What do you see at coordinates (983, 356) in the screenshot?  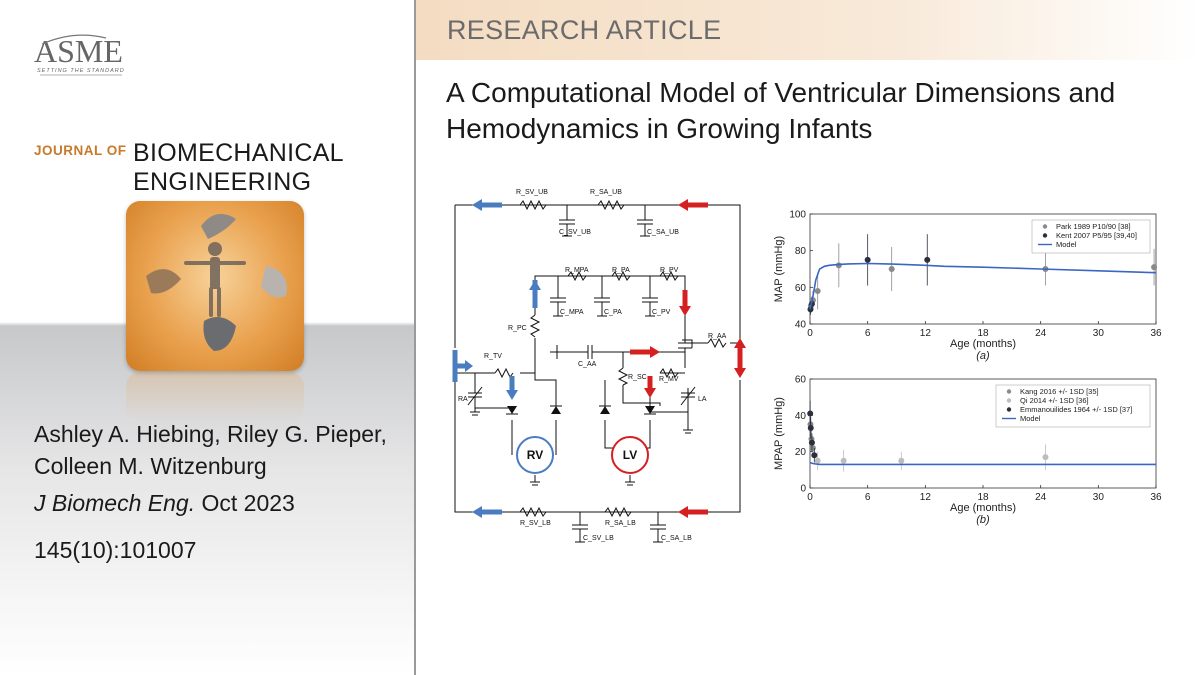 I see `panel-label: (a)` at bounding box center [983, 356].